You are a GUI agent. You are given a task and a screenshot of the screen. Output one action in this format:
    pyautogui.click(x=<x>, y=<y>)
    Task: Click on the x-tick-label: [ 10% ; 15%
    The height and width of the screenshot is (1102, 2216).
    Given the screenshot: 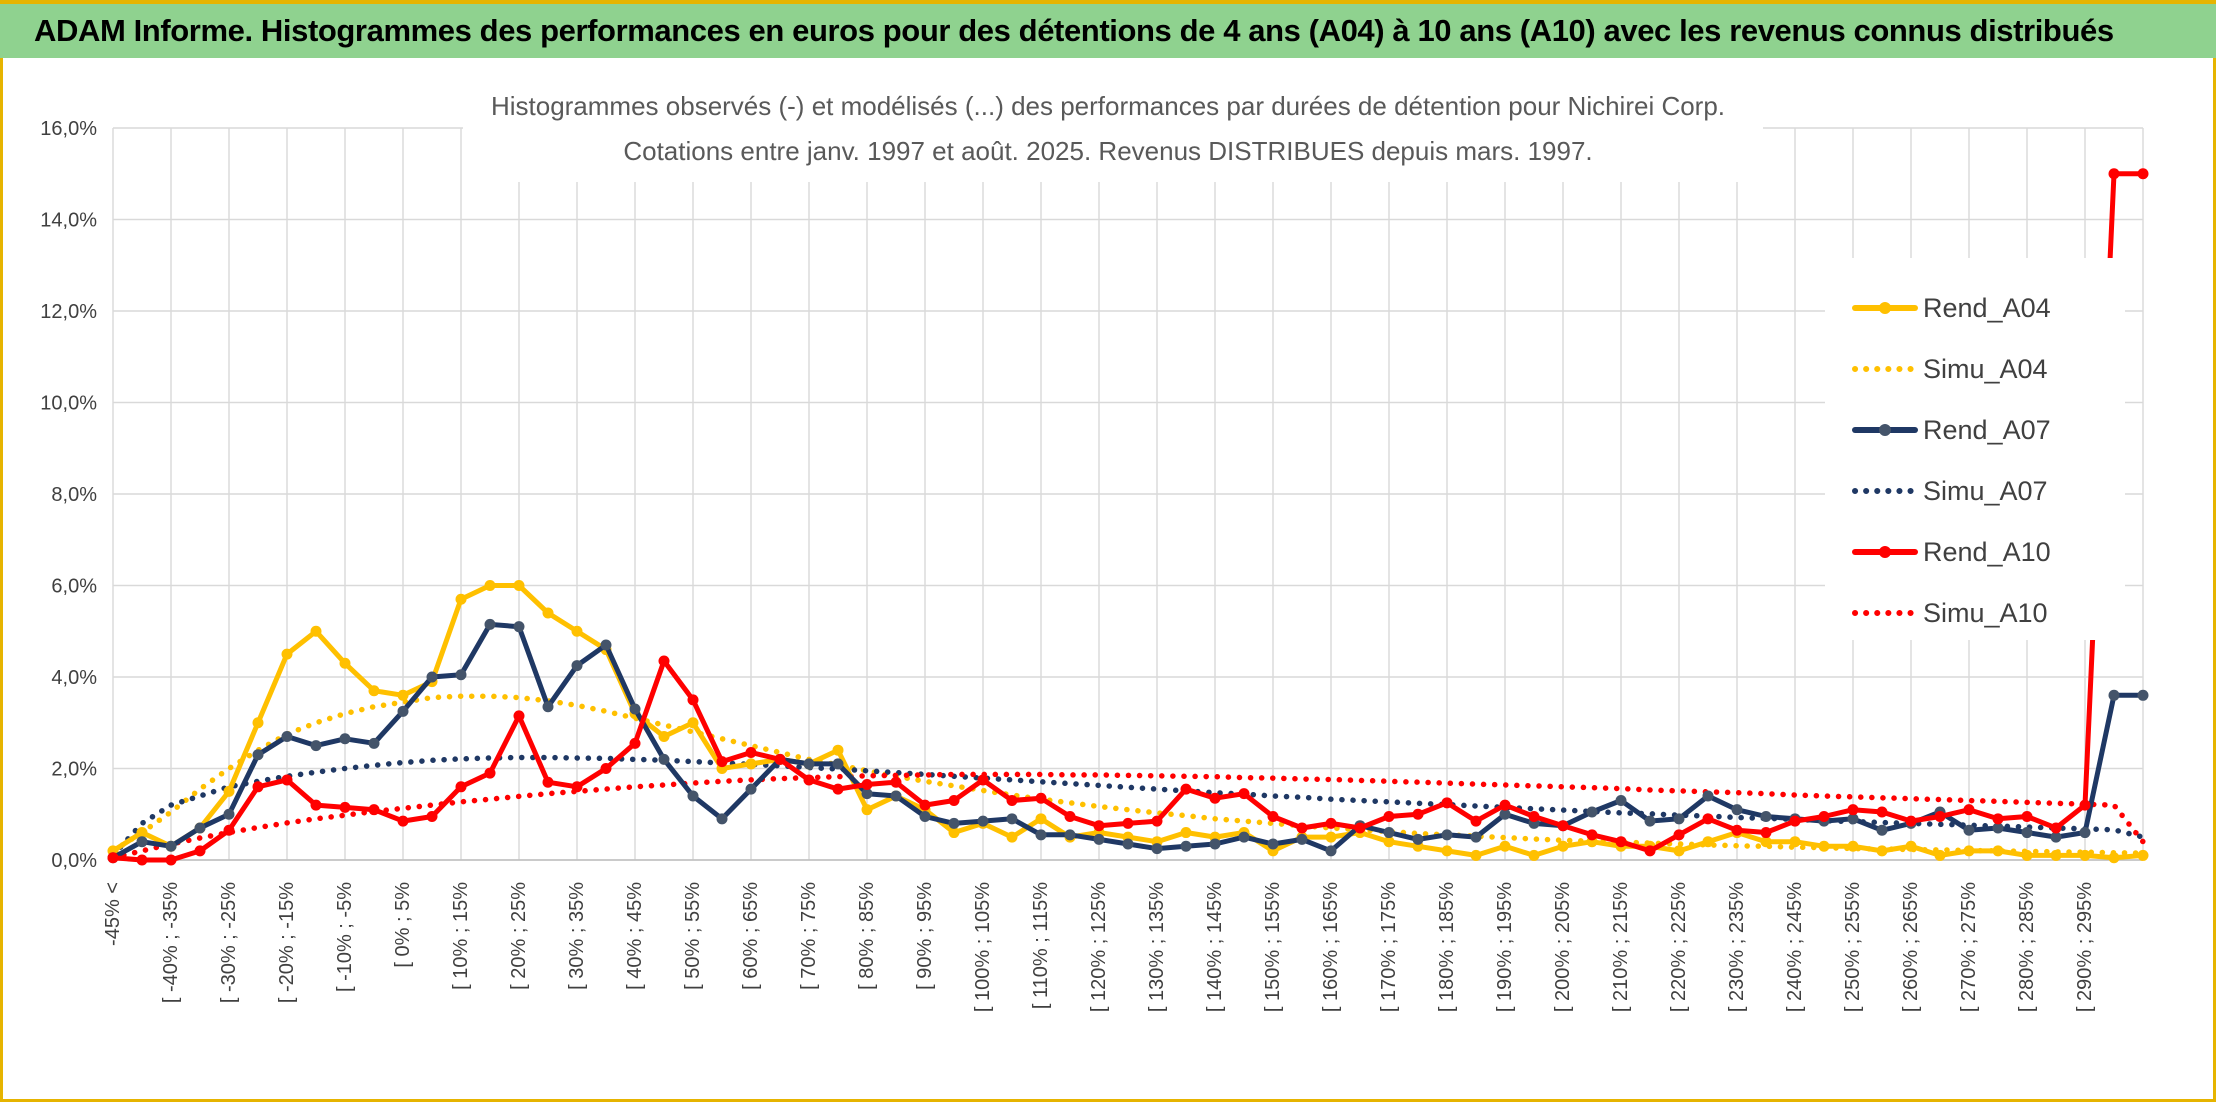 What is the action you would take?
    pyautogui.click(x=461, y=936)
    